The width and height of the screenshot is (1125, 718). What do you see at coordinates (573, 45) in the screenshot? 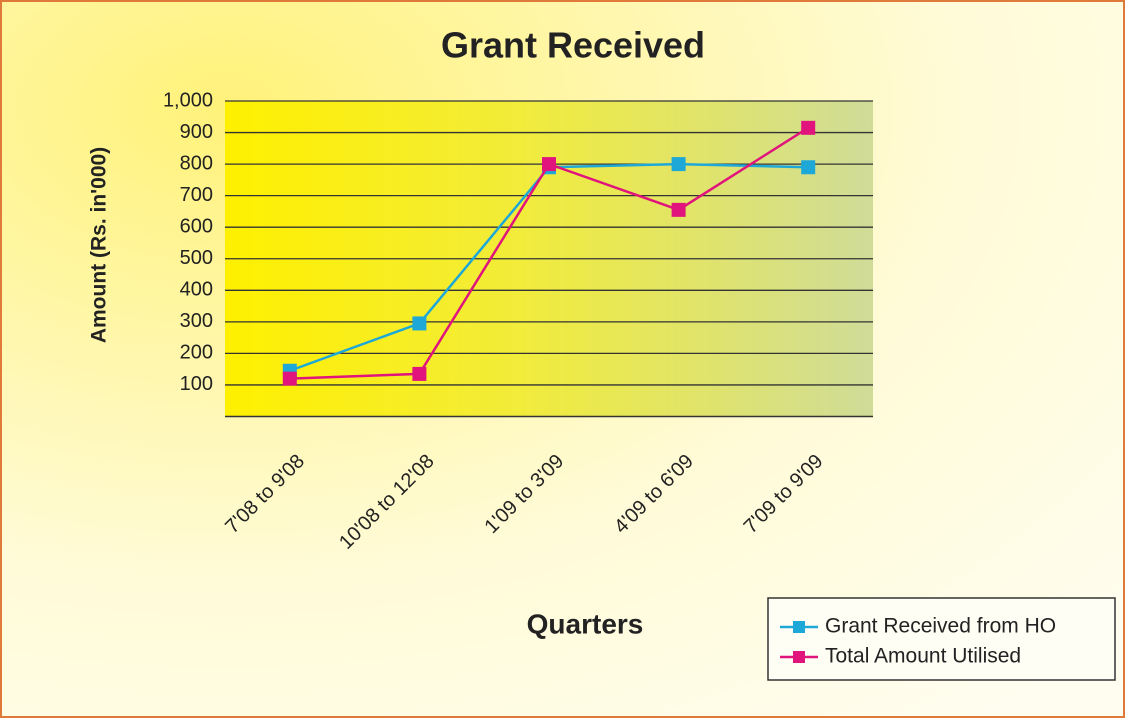
I see `chart-title: Grant Received` at bounding box center [573, 45].